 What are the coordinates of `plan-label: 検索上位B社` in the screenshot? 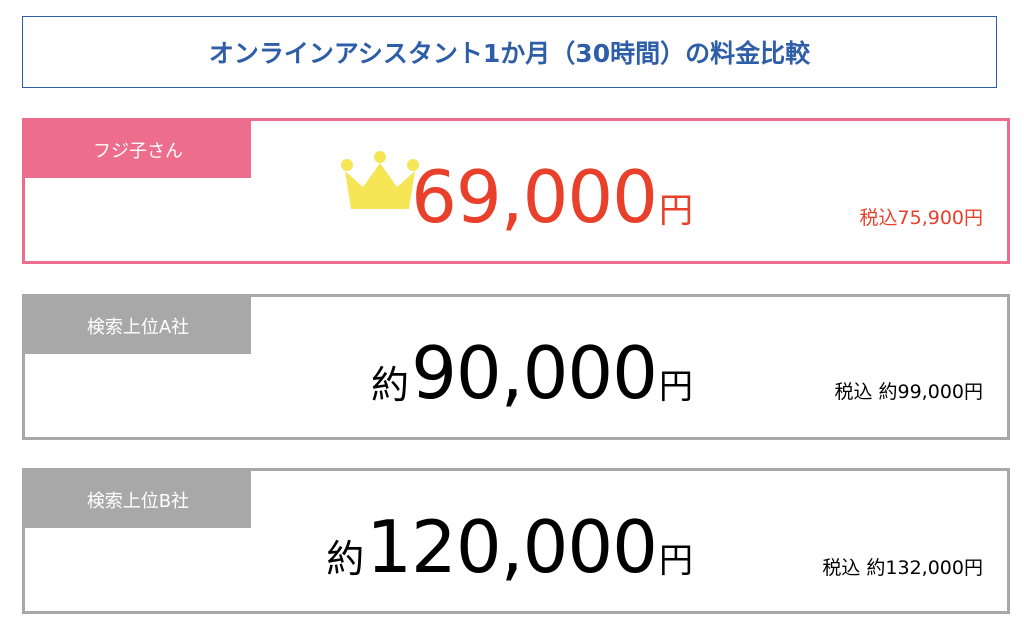 It's located at (138, 499).